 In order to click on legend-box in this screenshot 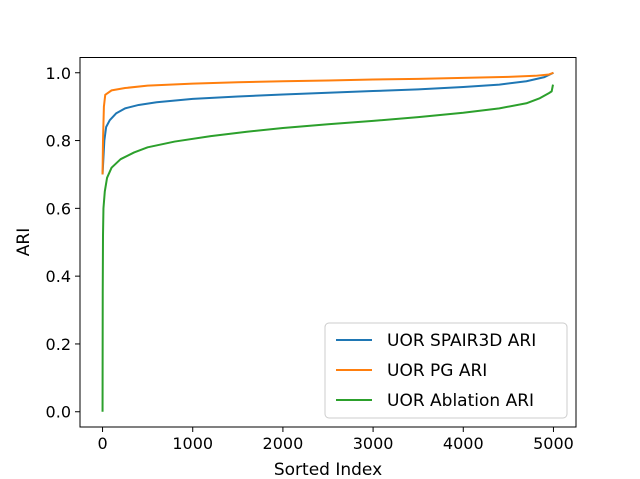, I will do `click(446, 370)`.